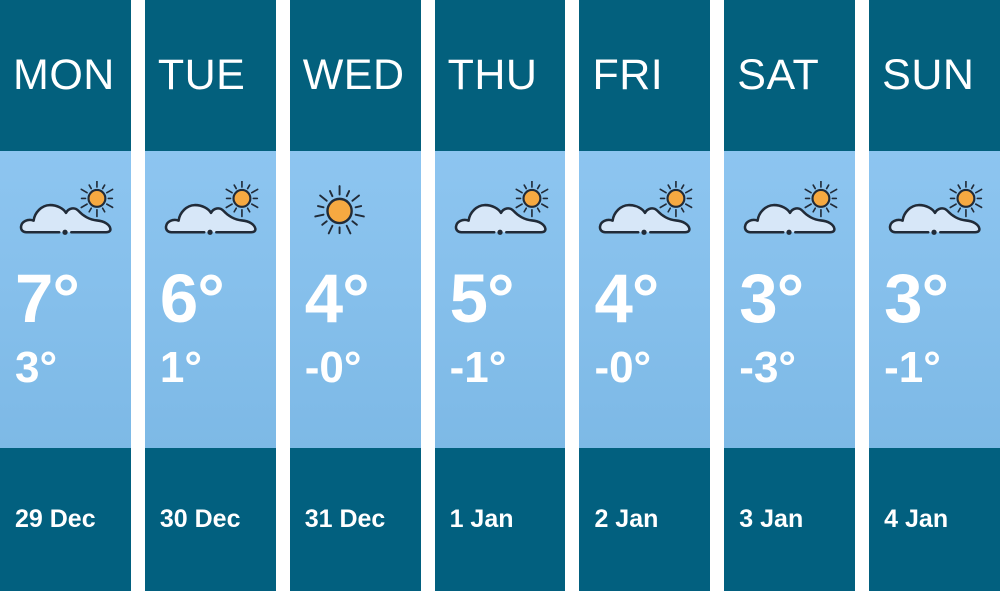  I want to click on day-name-label: SAT, so click(778, 75).